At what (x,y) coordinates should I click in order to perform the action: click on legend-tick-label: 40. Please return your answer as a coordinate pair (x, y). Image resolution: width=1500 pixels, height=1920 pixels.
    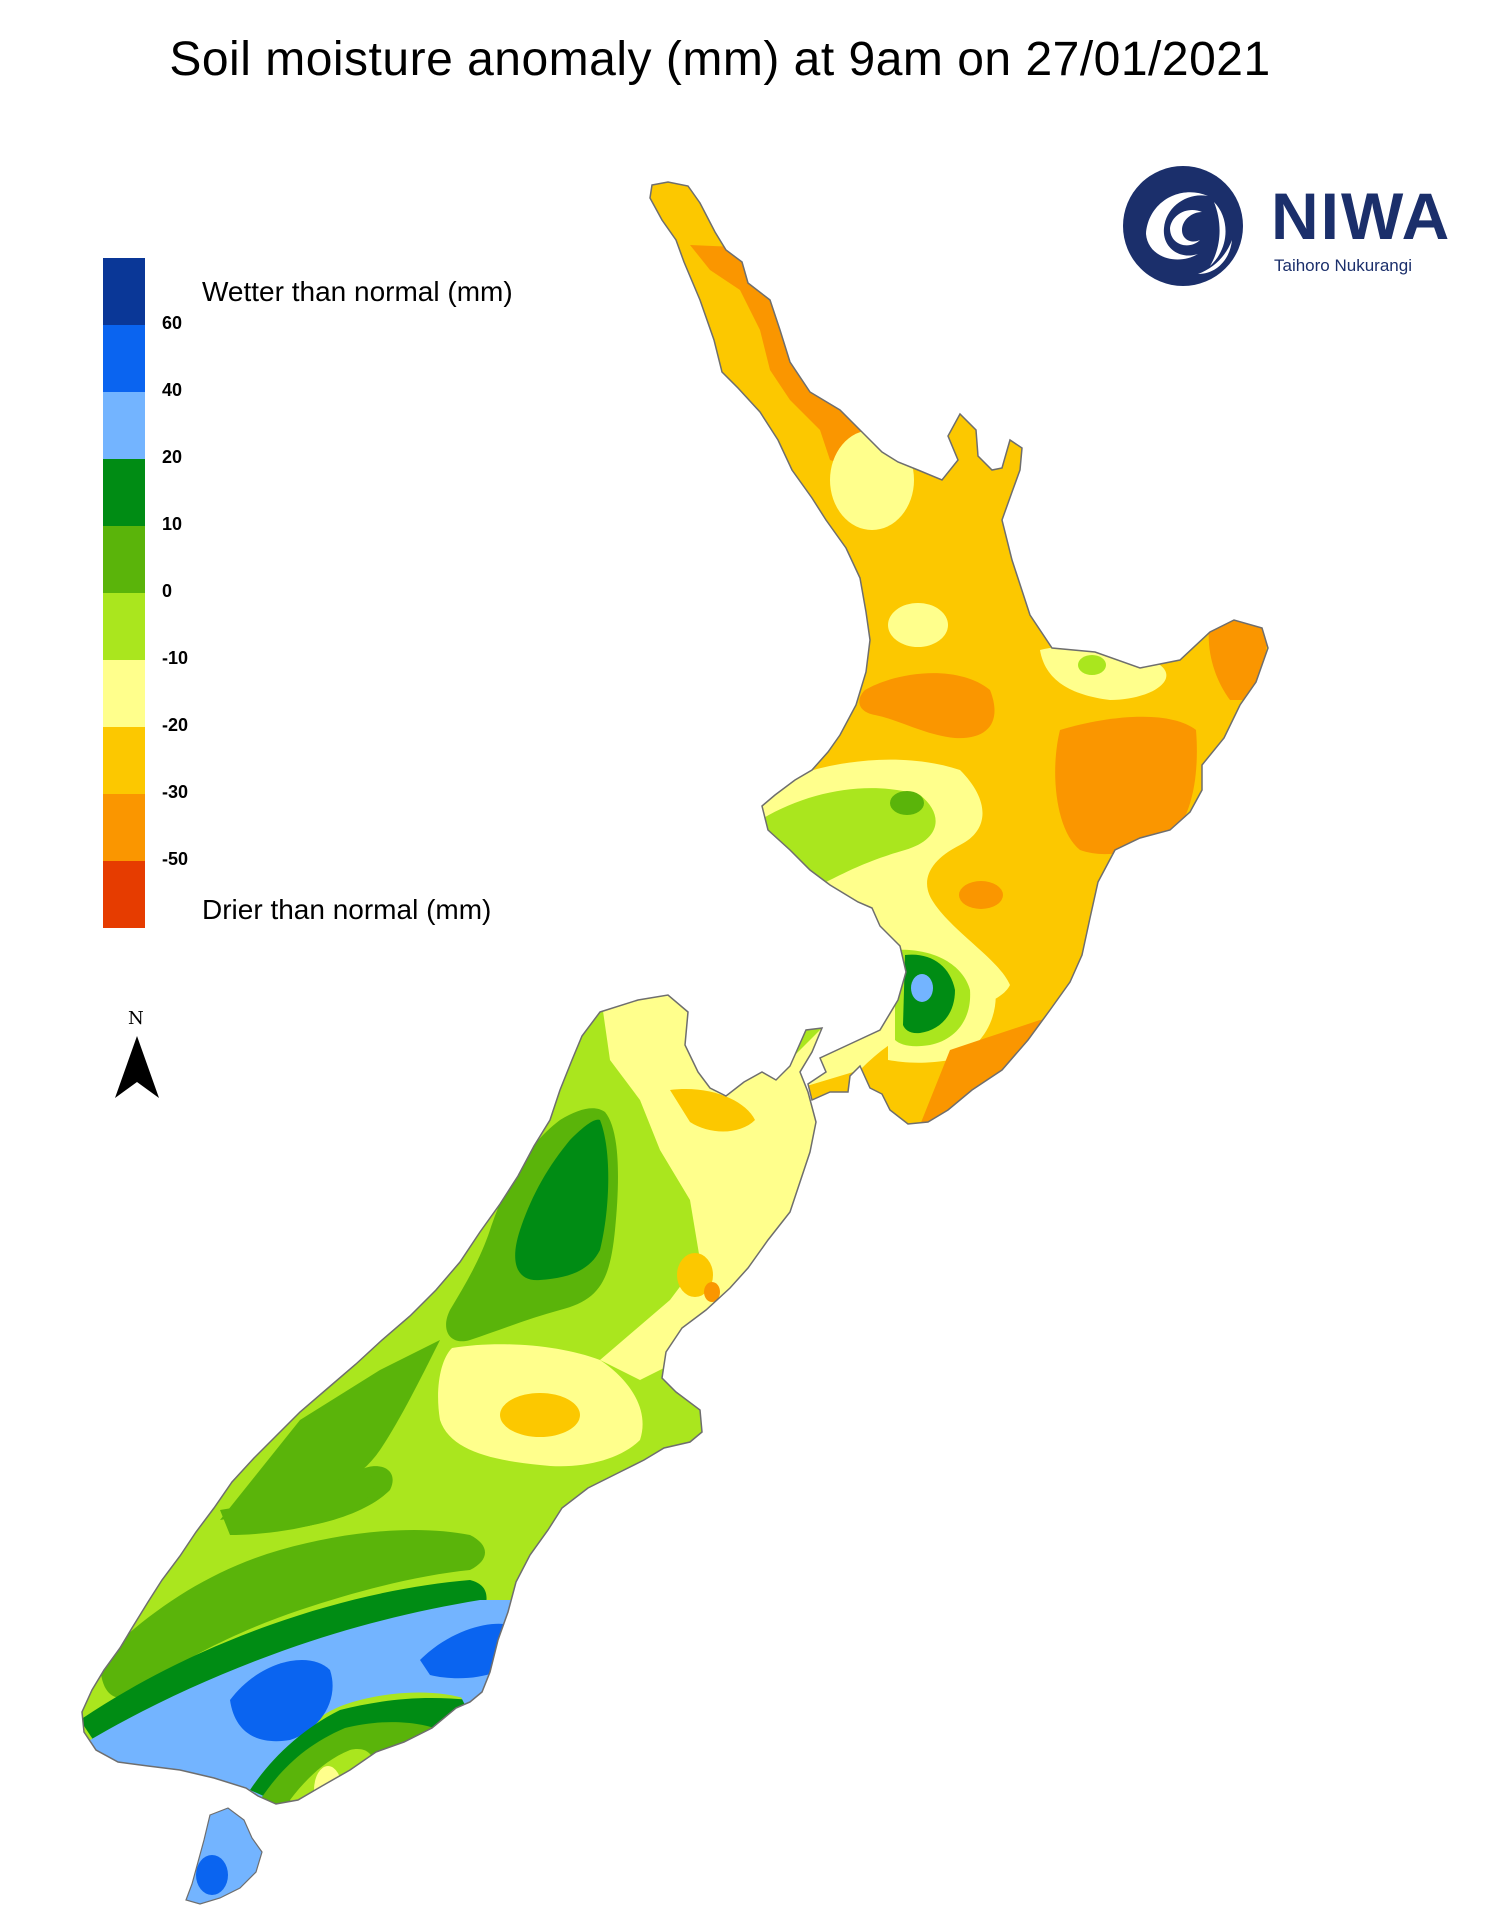
    Looking at the image, I should click on (172, 390).